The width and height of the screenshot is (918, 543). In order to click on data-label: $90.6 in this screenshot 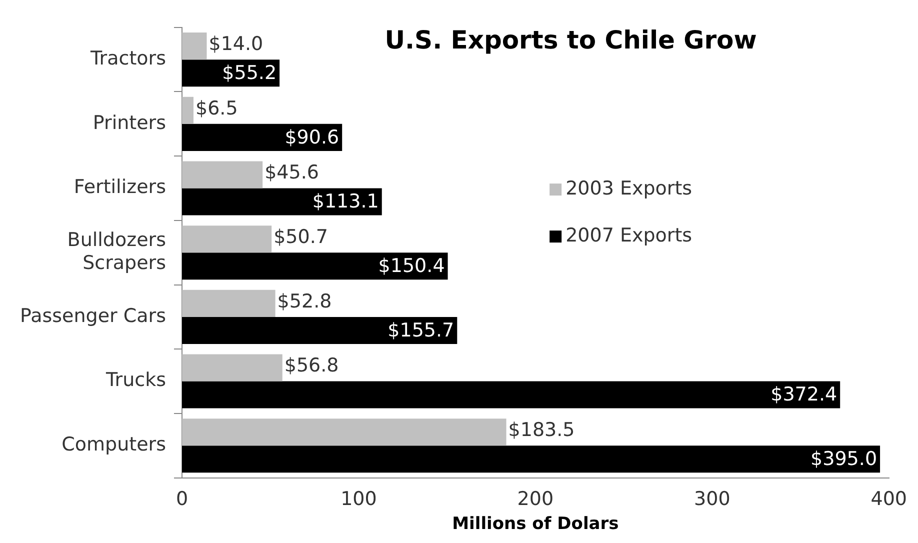, I will do `click(312, 137)`.